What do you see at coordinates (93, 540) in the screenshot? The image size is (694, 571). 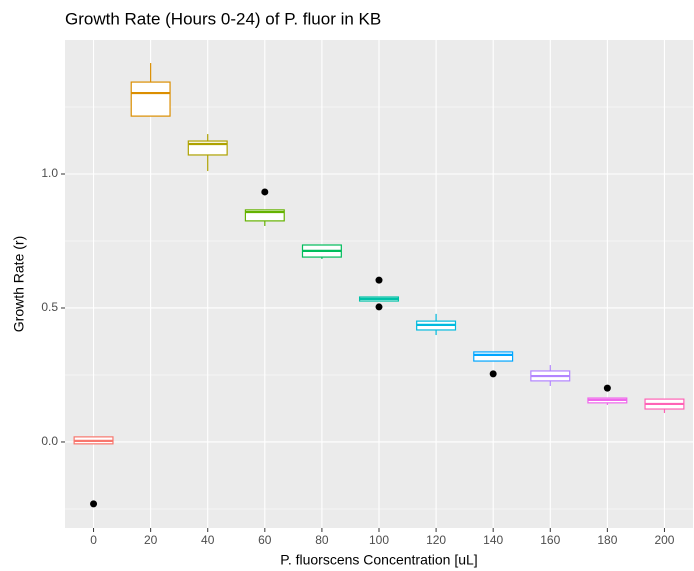 I see `x-tick-label: 0` at bounding box center [93, 540].